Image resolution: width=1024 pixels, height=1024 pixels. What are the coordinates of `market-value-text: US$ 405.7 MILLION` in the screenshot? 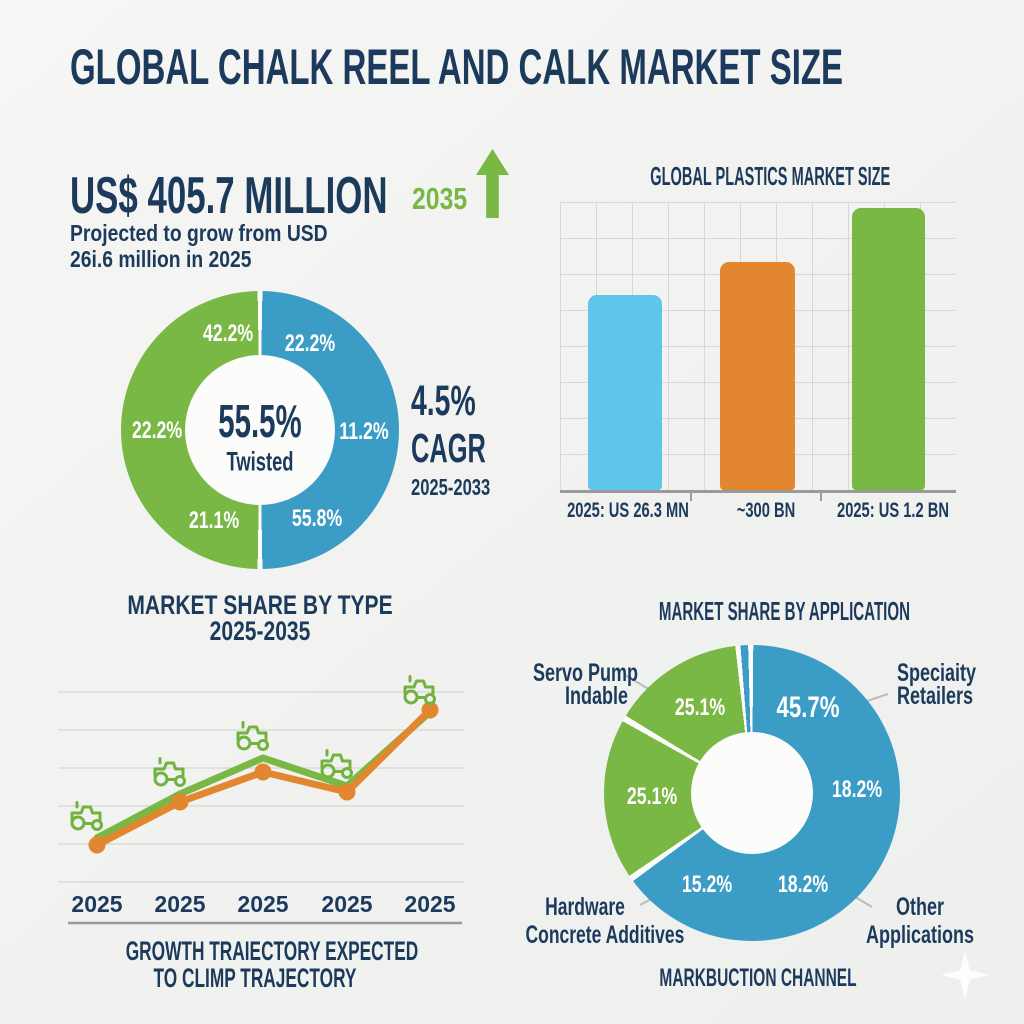 It's located at (229, 196).